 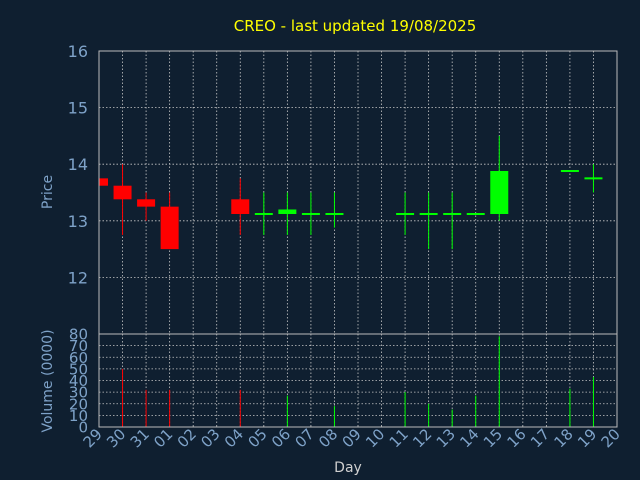 What do you see at coordinates (78, 51) in the screenshot?
I see `price-y-tick-label: 16` at bounding box center [78, 51].